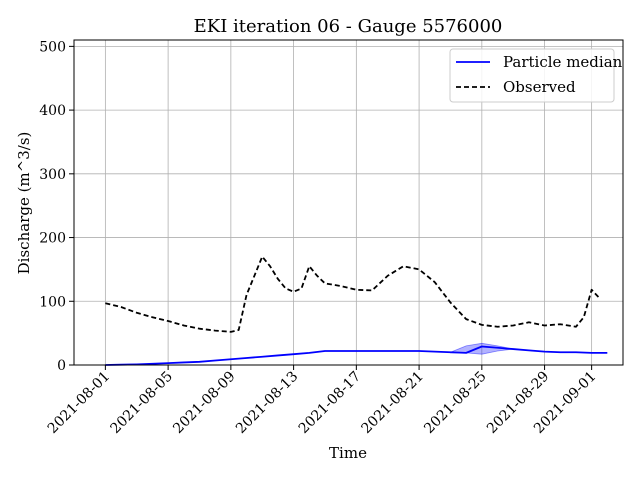  Describe the element at coordinates (563, 62) in the screenshot. I see `legend-median-label: Particle median` at that location.